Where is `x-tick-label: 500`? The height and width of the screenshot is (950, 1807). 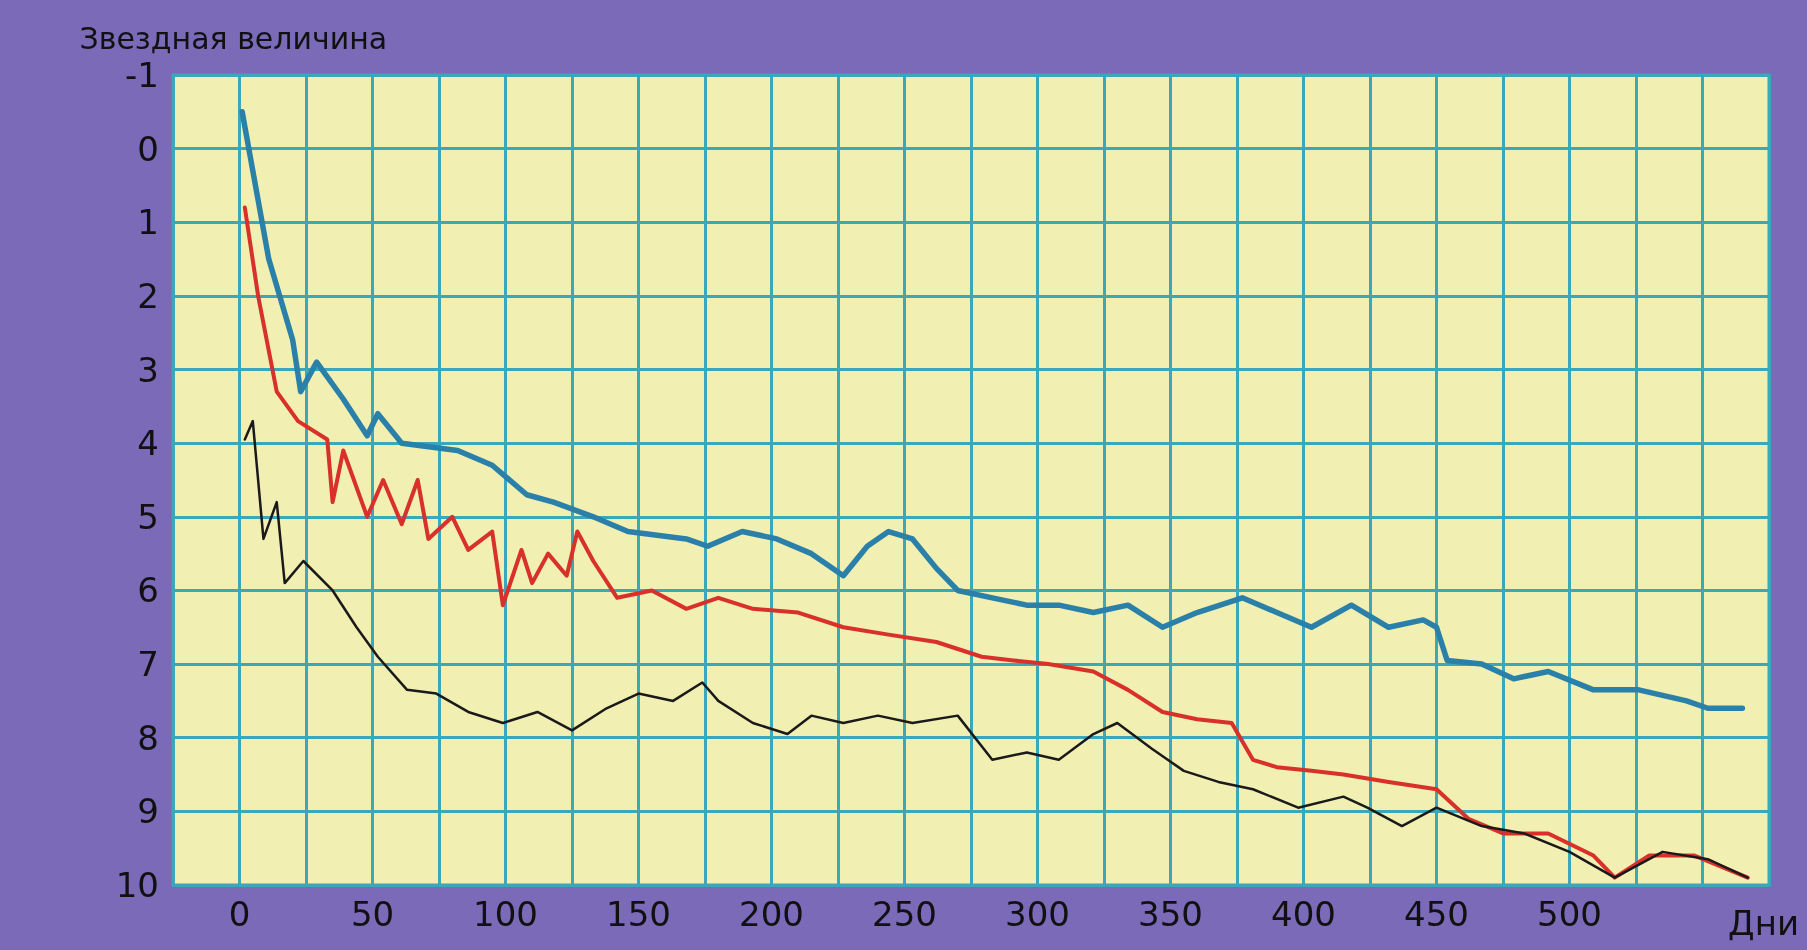
x-tick-label: 500 is located at coordinates (1569, 914).